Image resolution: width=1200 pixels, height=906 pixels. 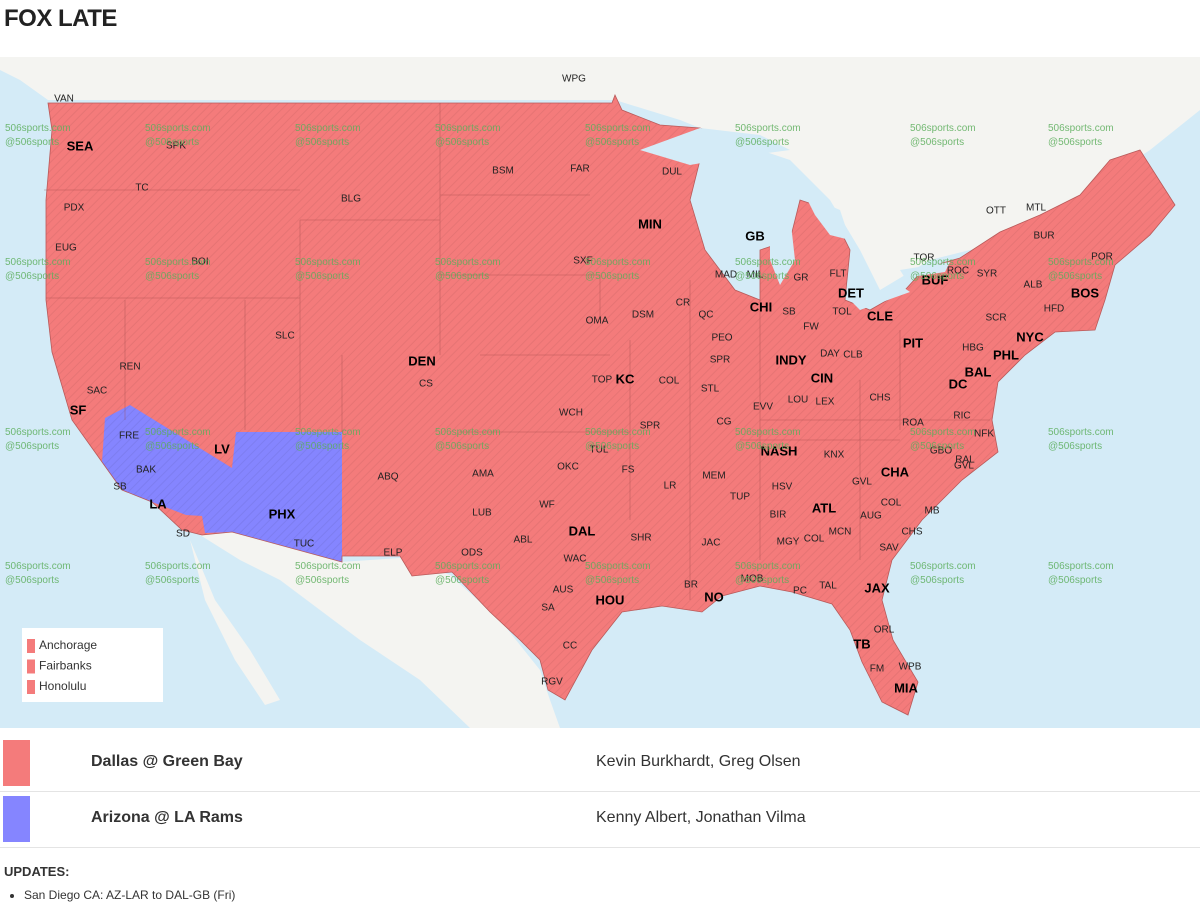 I want to click on city-label: SA, so click(x=548, y=608).